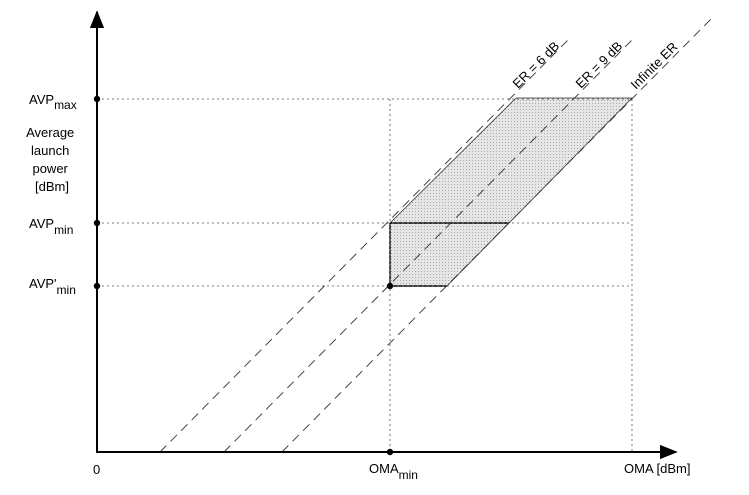 Image resolution: width=749 pixels, height=495 pixels. Describe the element at coordinates (393, 471) in the screenshot. I see `oma-min-label: OMAmin` at that location.